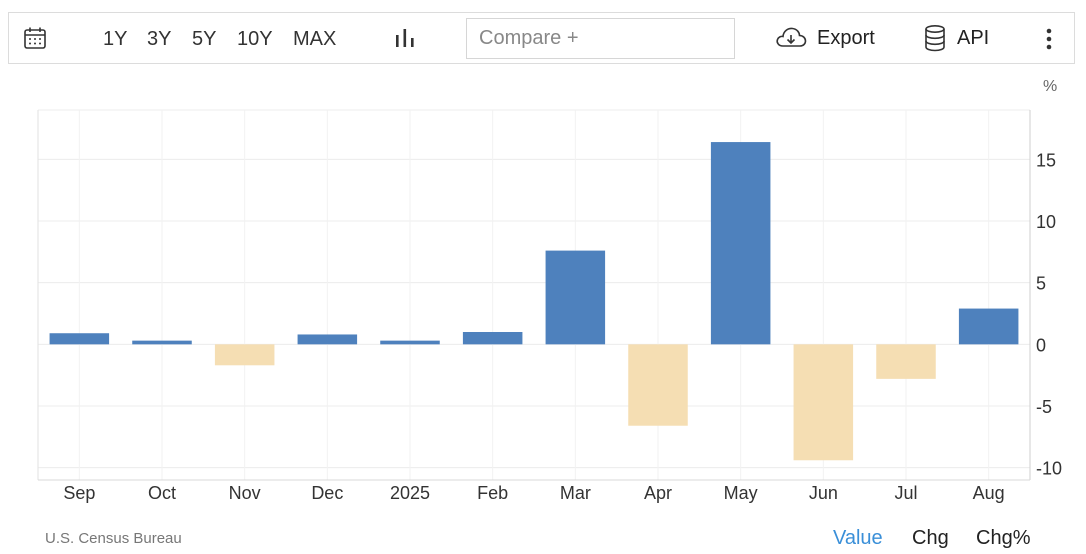 The image size is (1086, 554). I want to click on calendar-icon, so click(35, 38).